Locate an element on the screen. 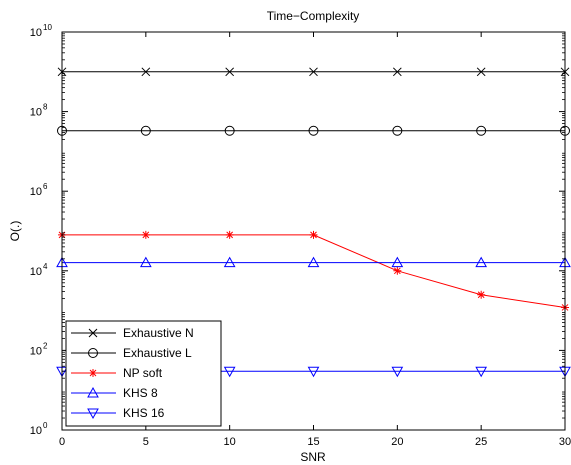  x-tick-label: 20 is located at coordinates (397, 442).